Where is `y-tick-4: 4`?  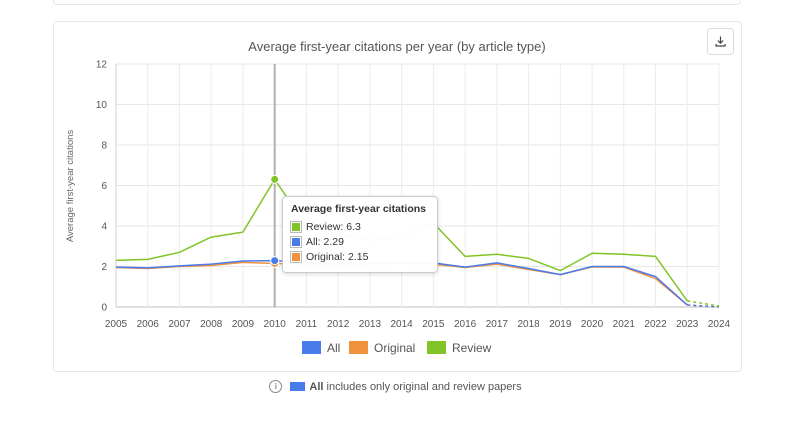 y-tick-4: 4 is located at coordinates (104, 227).